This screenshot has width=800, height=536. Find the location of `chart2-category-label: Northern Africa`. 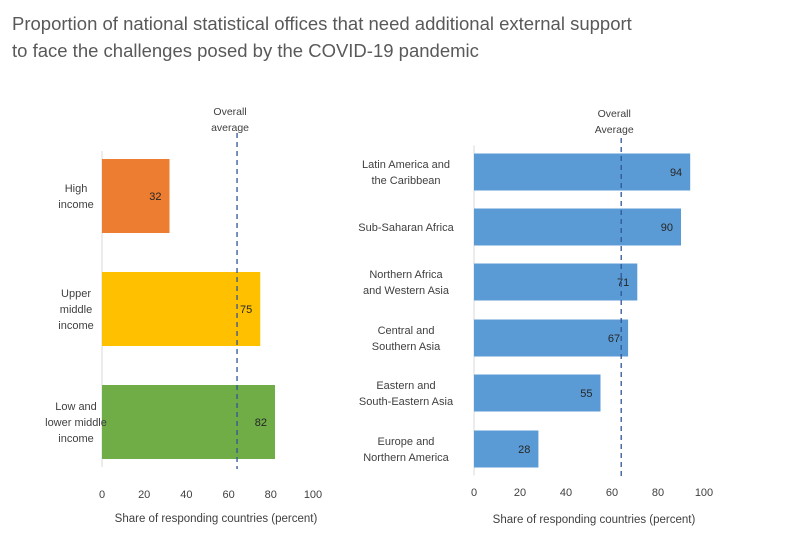

chart2-category-label: Northern Africa is located at coordinates (406, 275).